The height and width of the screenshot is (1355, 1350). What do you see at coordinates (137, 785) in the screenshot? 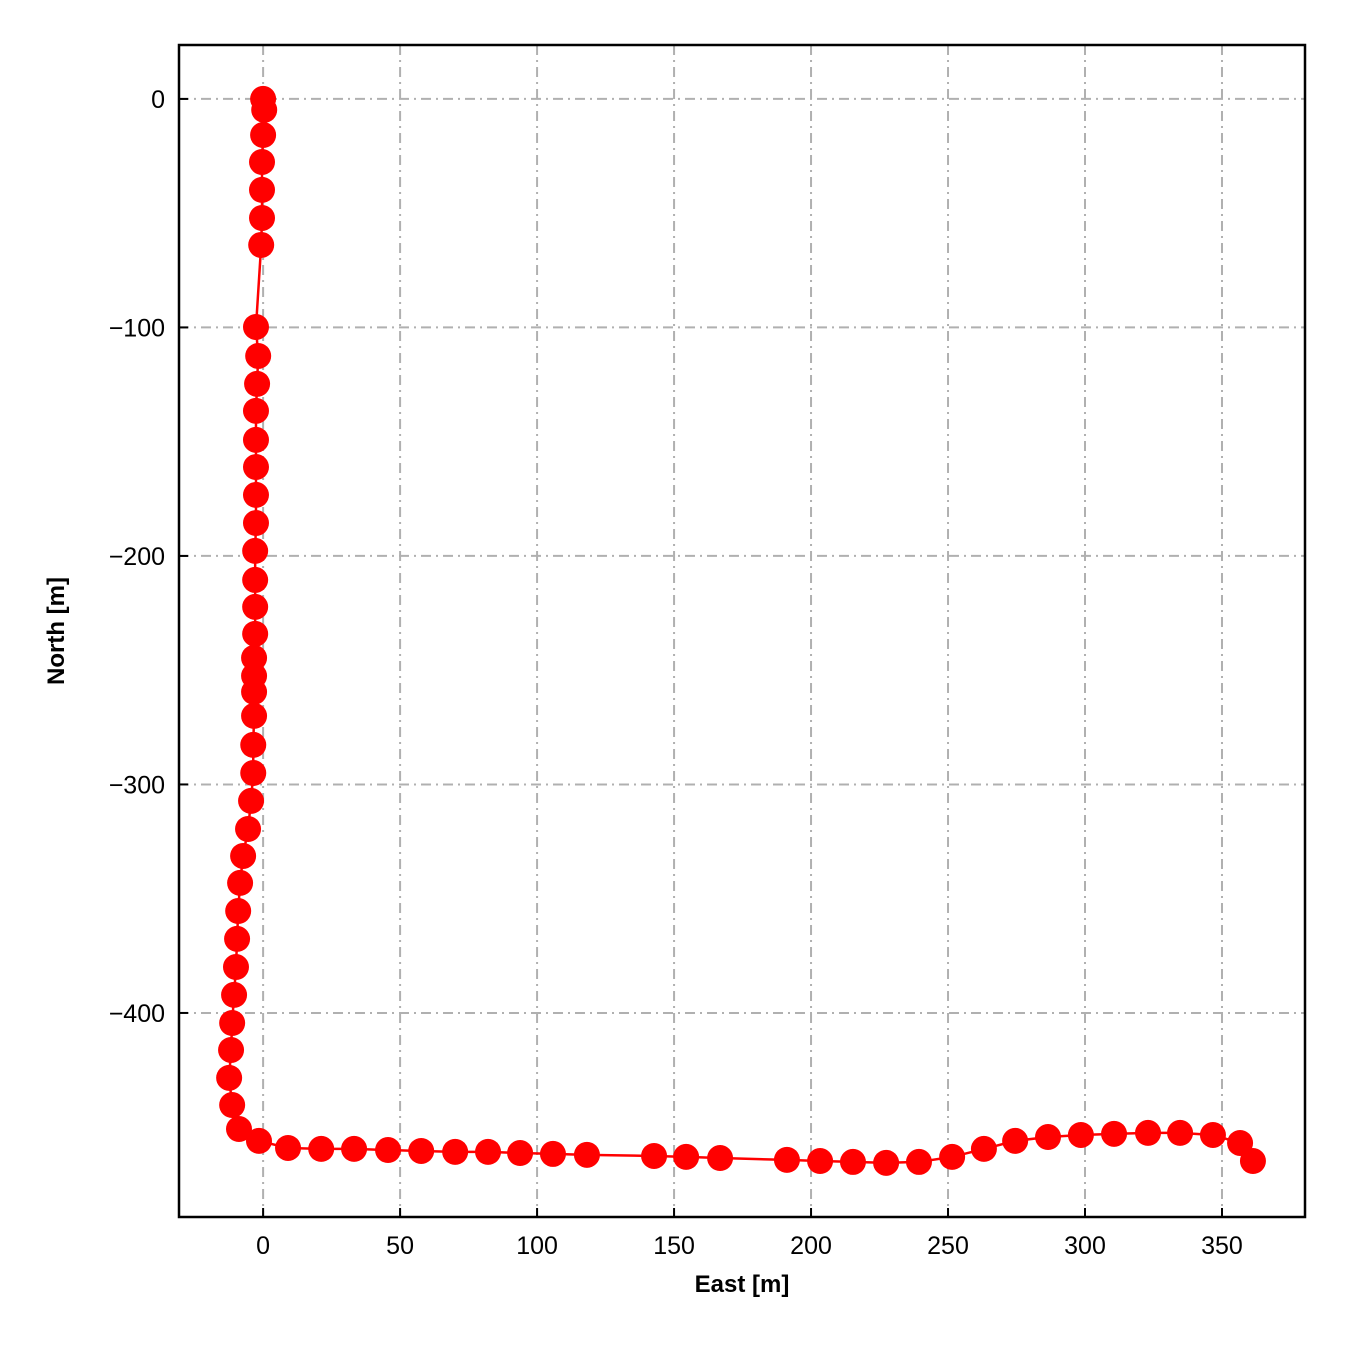
I see `y-tick-label: −300` at bounding box center [137, 785].